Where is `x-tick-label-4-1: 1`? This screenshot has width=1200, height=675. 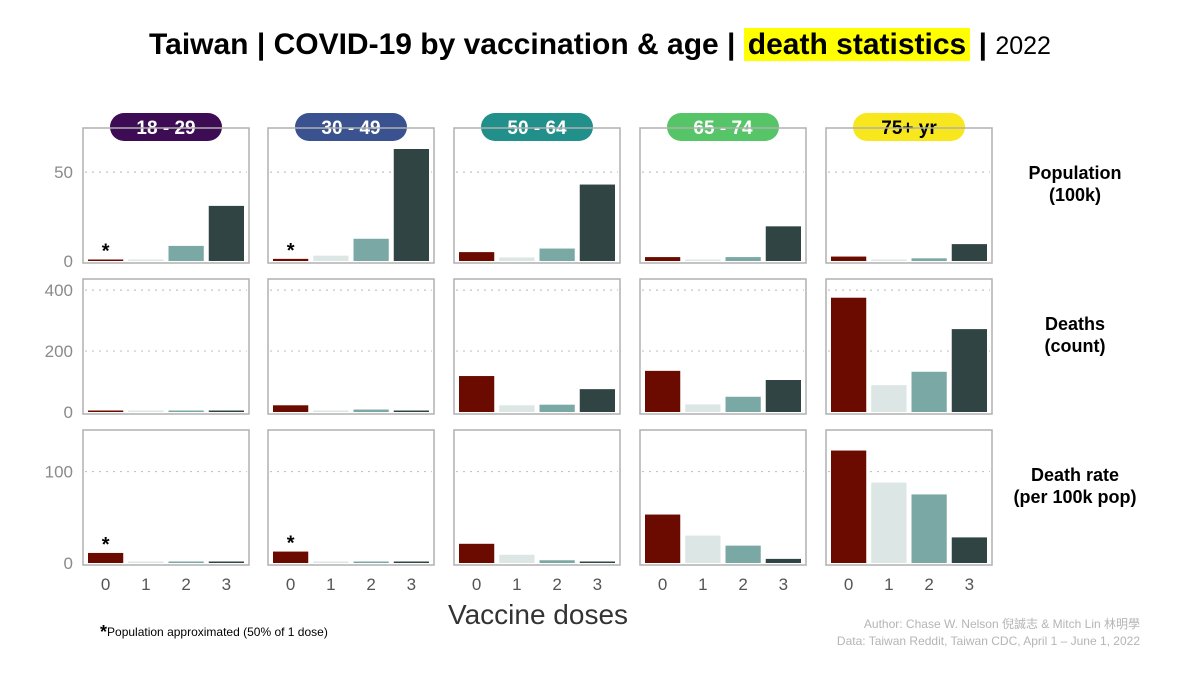 x-tick-label-4-1: 1 is located at coordinates (888, 584).